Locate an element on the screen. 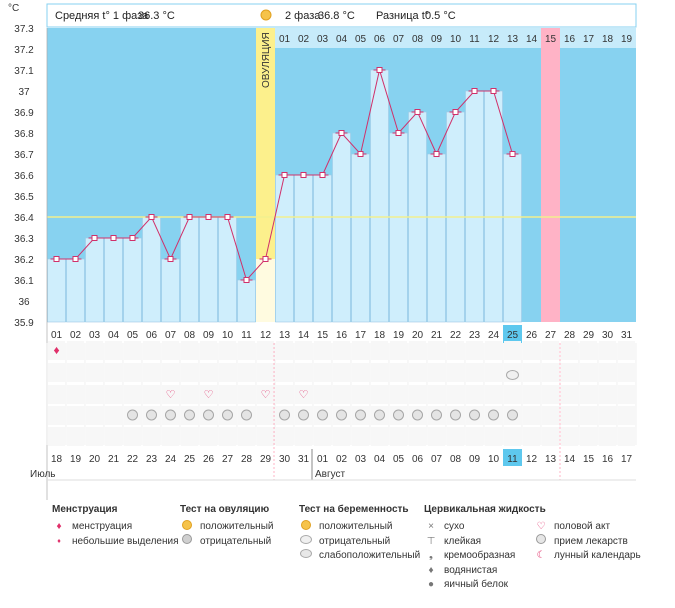 The image size is (675, 608). y-tick-label: 36.4 is located at coordinates (24, 218).